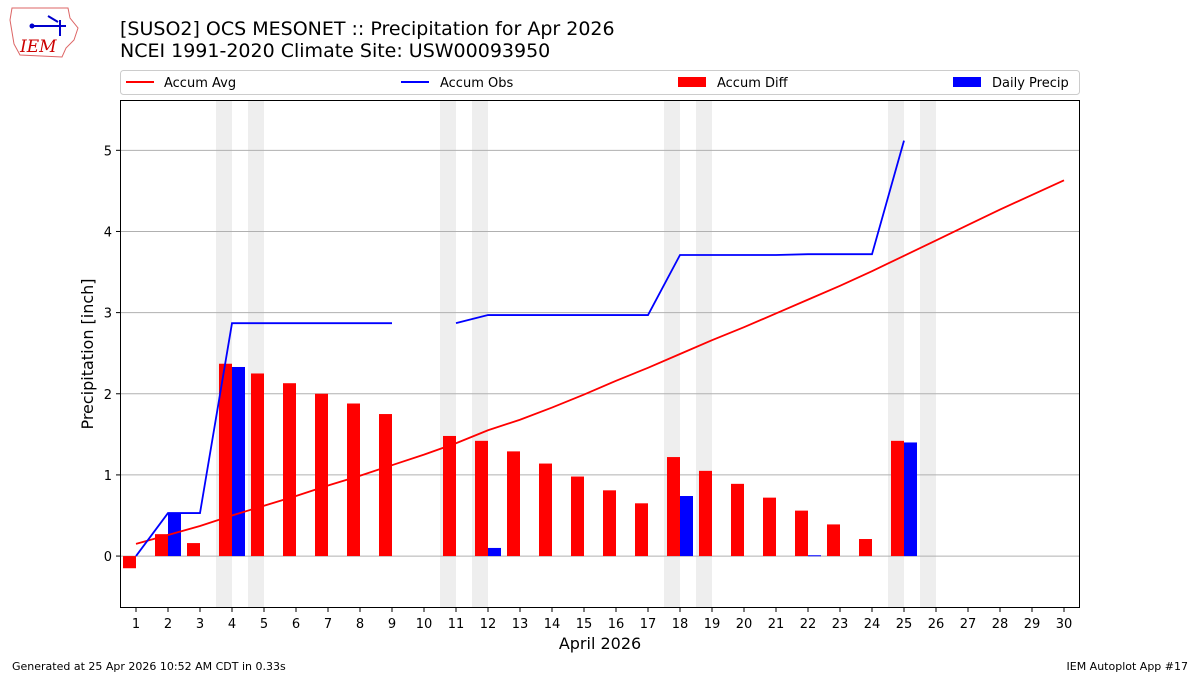 This screenshot has width=1200, height=675. What do you see at coordinates (776, 624) in the screenshot?
I see `x-tick-label: 21` at bounding box center [776, 624].